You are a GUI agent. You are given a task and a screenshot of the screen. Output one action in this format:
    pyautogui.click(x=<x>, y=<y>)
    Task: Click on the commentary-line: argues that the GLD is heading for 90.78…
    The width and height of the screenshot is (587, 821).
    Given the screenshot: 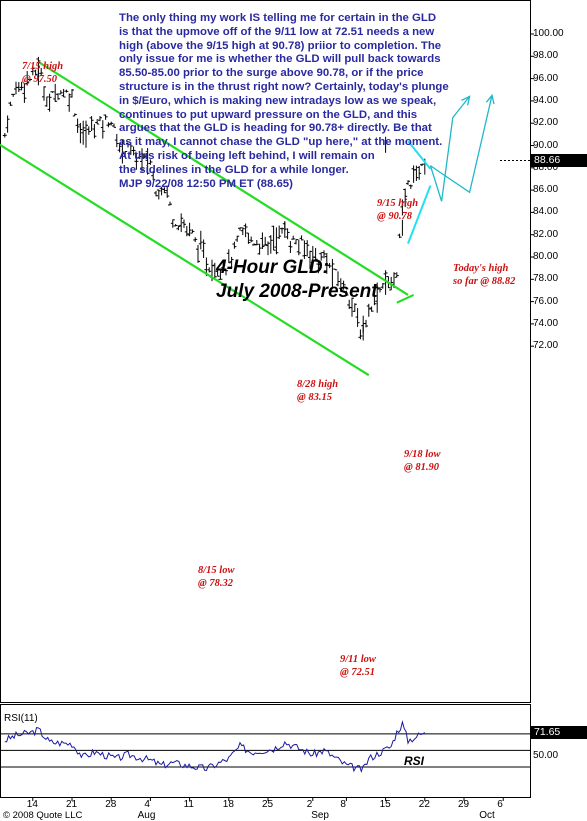 What is the action you would take?
    pyautogui.click(x=275, y=128)
    